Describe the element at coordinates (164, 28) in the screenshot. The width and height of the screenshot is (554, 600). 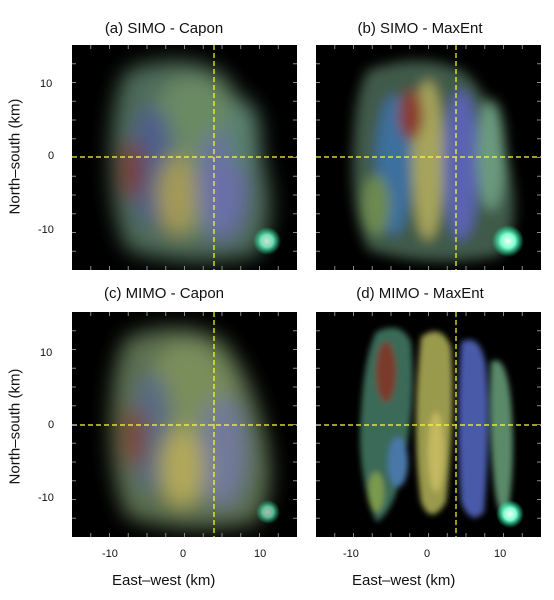
I see `panel-a-title: (a) SIMO - Capon` at that location.